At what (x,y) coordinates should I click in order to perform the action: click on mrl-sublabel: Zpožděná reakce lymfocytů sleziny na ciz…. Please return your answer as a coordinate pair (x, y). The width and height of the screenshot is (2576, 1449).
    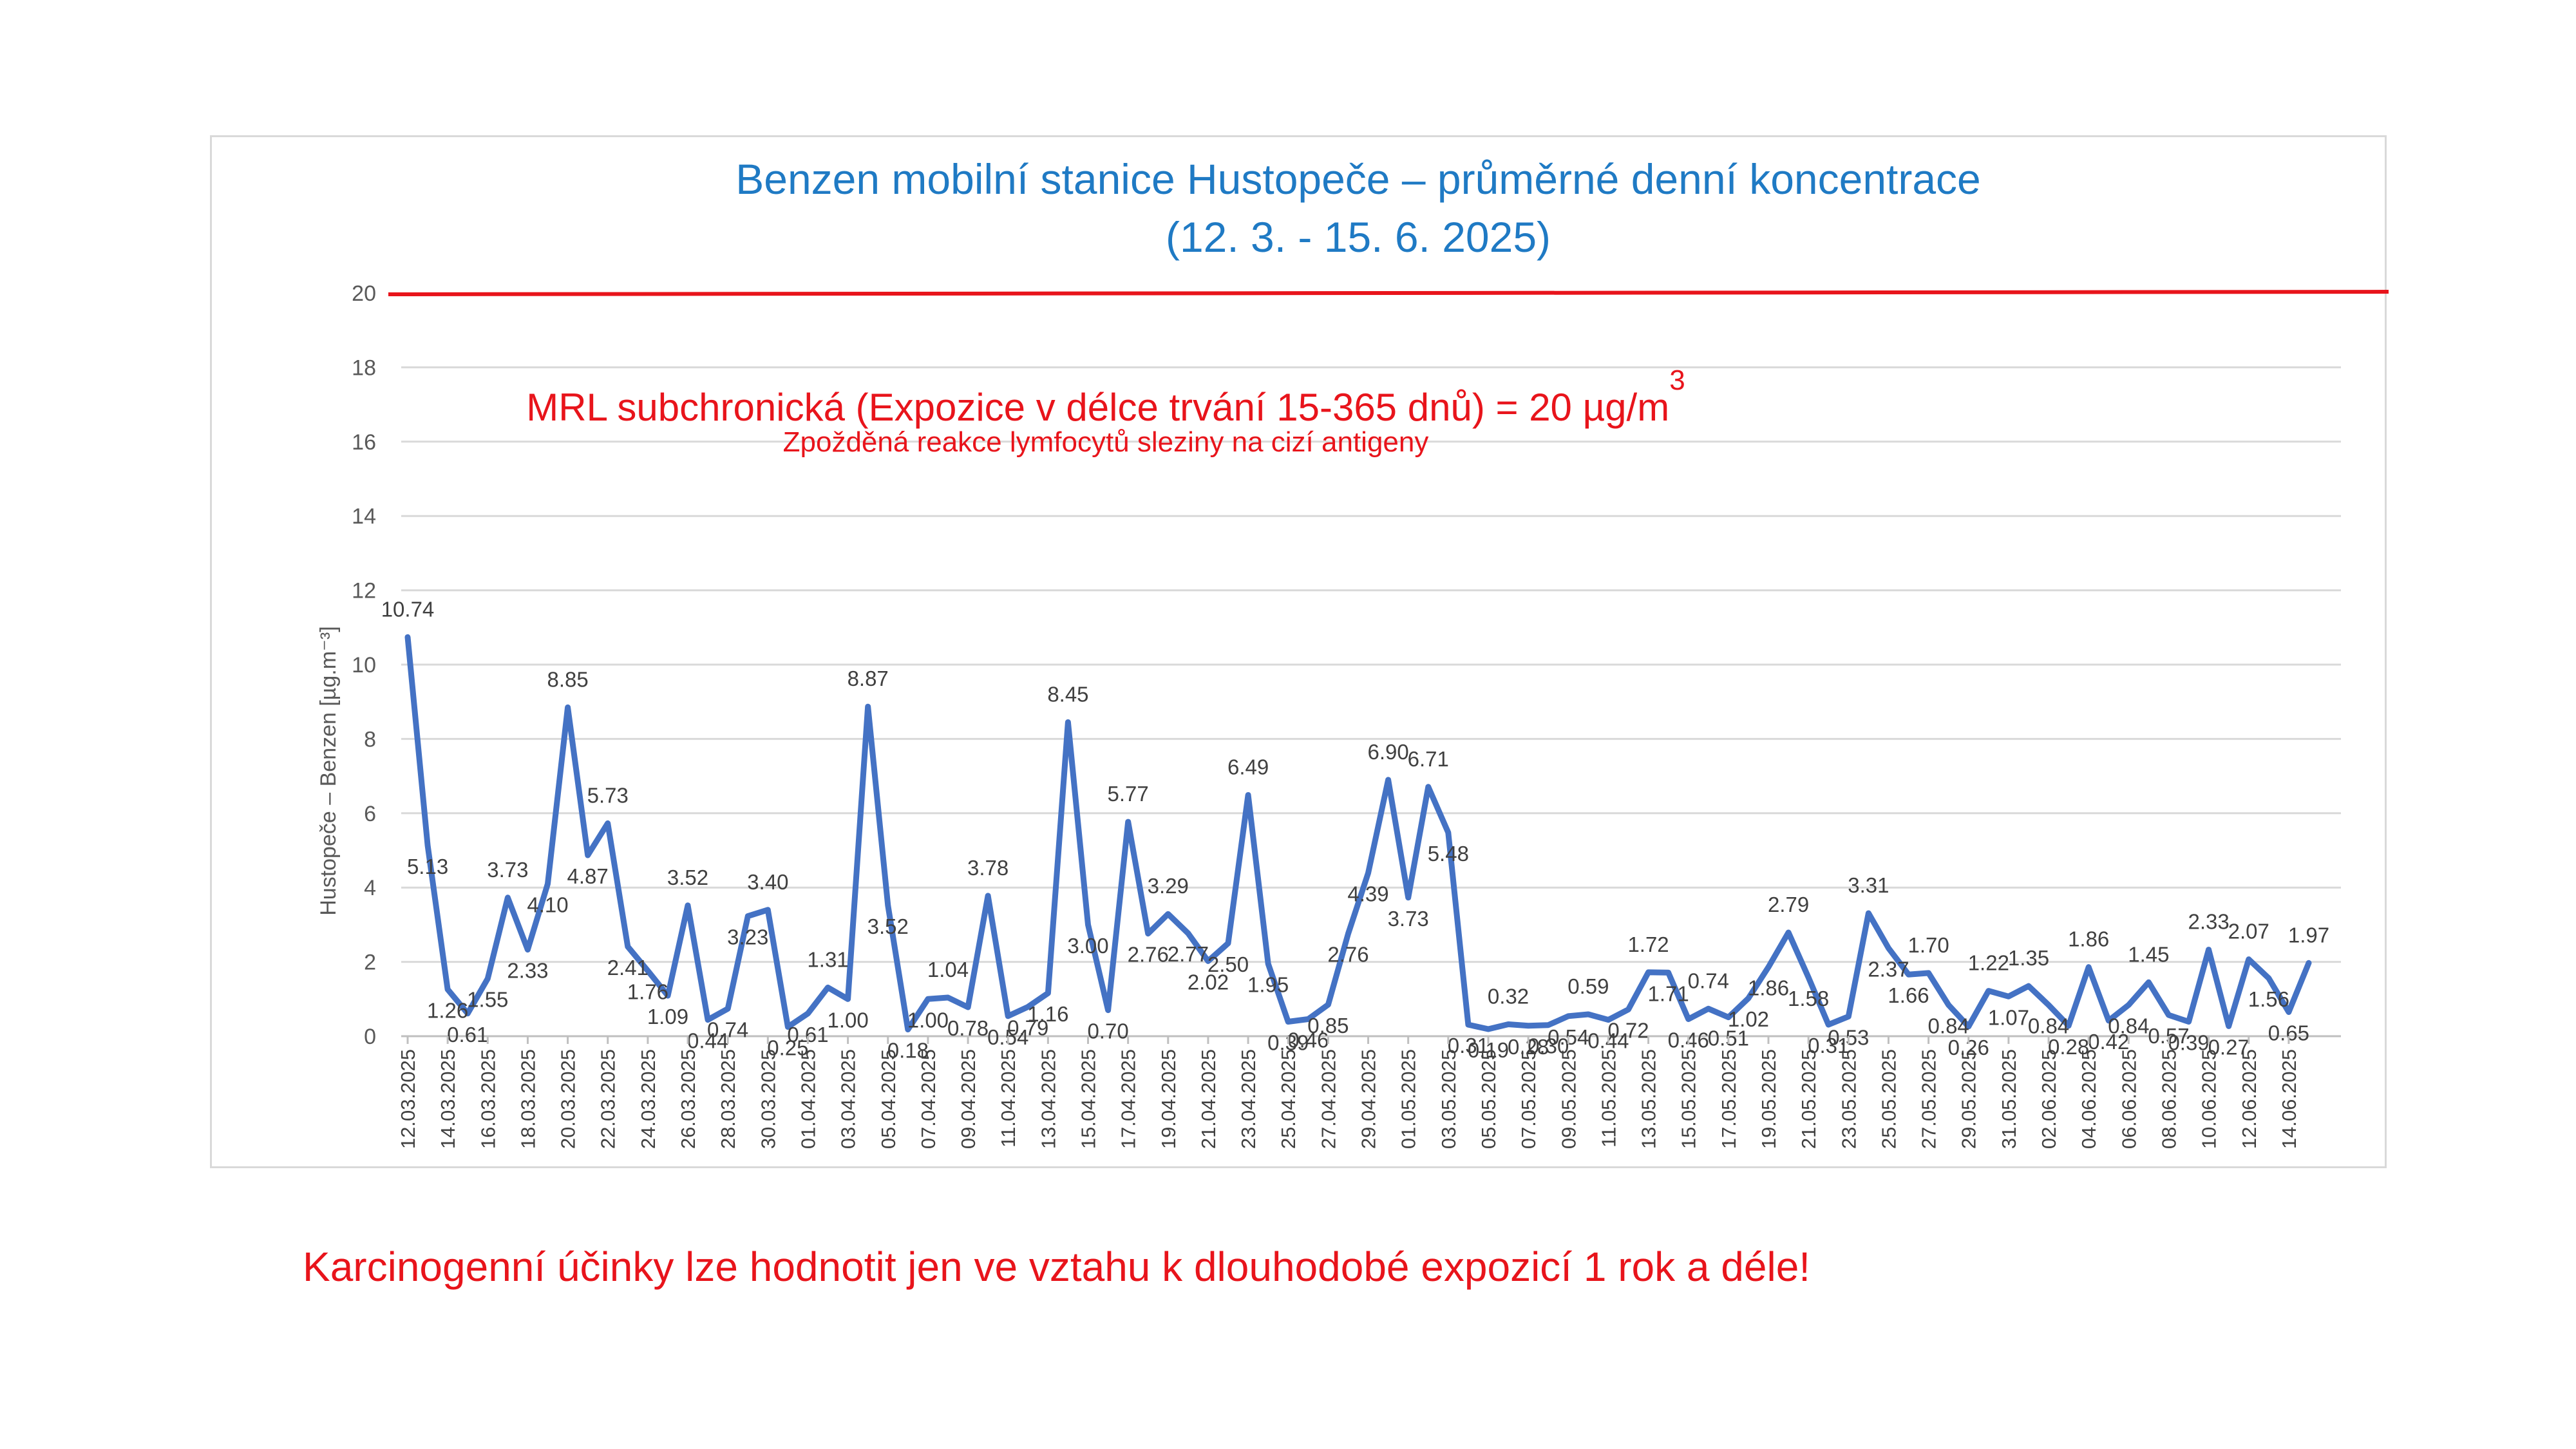
    Looking at the image, I should click on (1106, 442).